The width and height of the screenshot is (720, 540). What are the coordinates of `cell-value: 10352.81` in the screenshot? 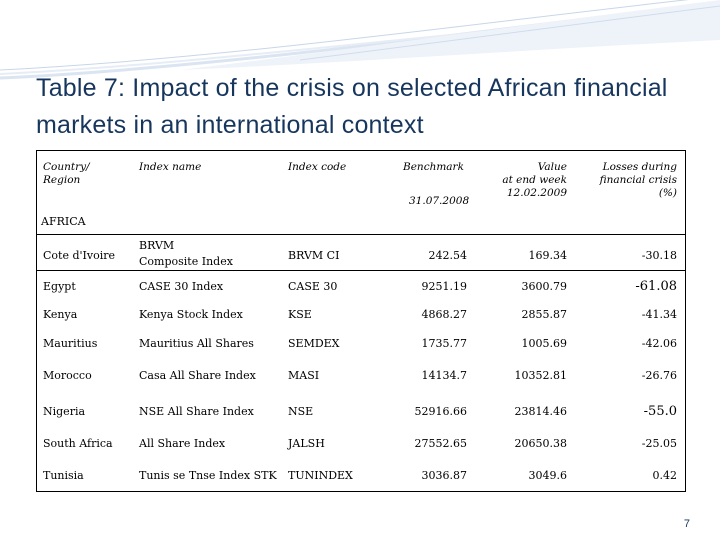 It's located at (541, 375).